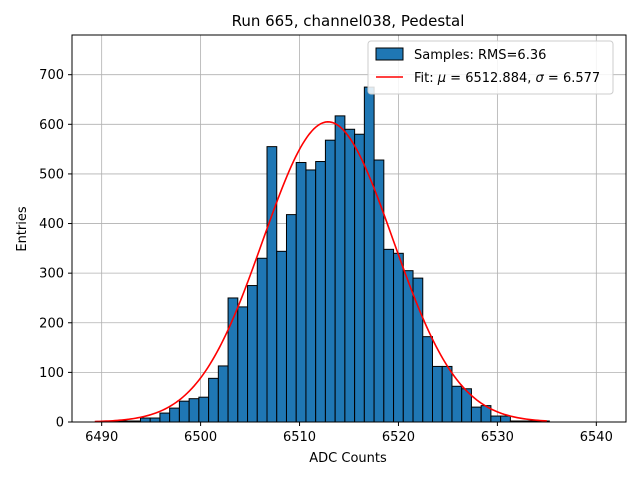 The height and width of the screenshot is (480, 640). Describe the element at coordinates (349, 433) in the screenshot. I see `x-axis-ticks: 6490 6500 6510 6520 6530 6540` at that location.